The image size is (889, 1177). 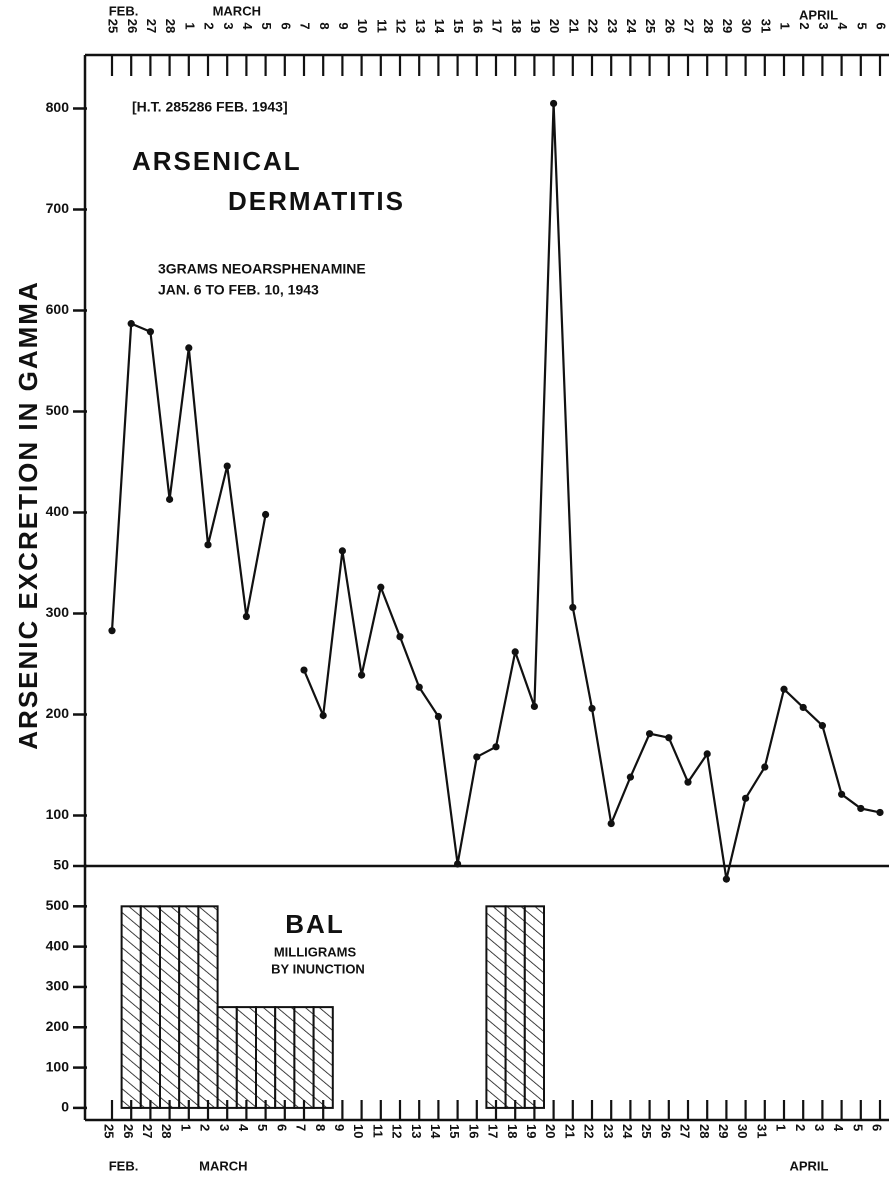 I want to click on x-tick-label: 30, so click(x=746, y=26).